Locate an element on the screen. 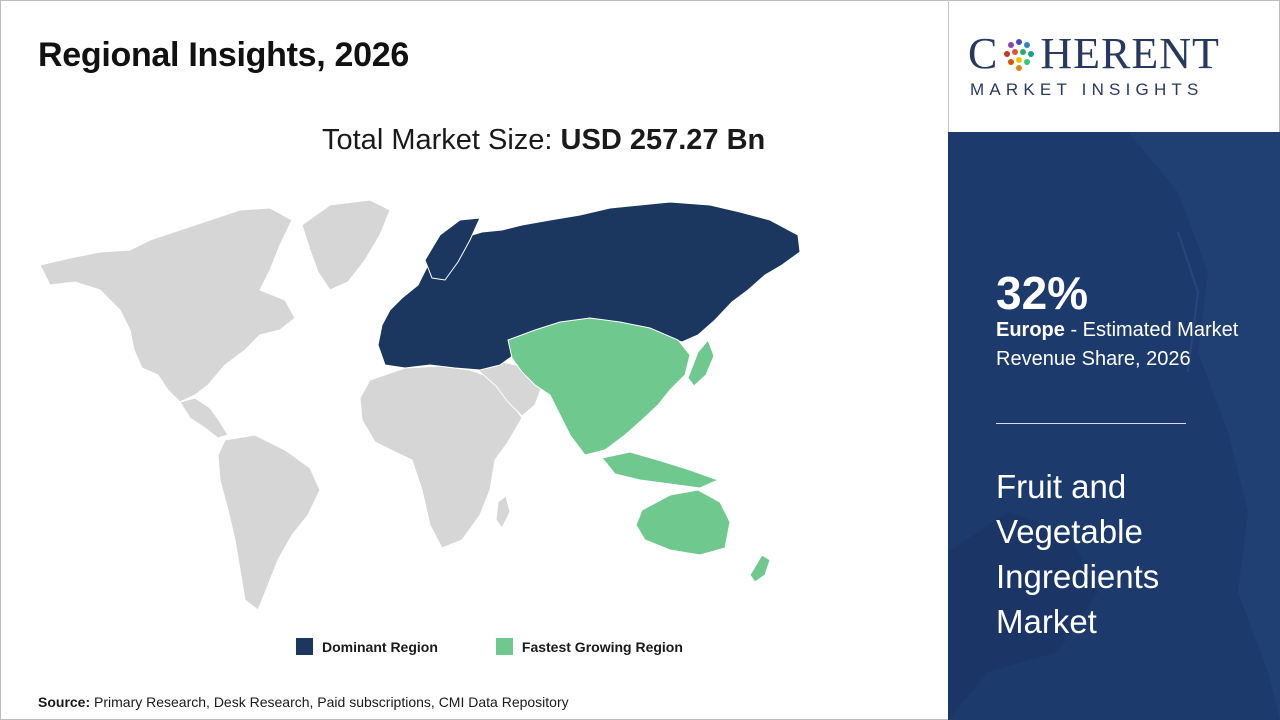  logo-wordmark: C HERENT is located at coordinates (1118, 54).